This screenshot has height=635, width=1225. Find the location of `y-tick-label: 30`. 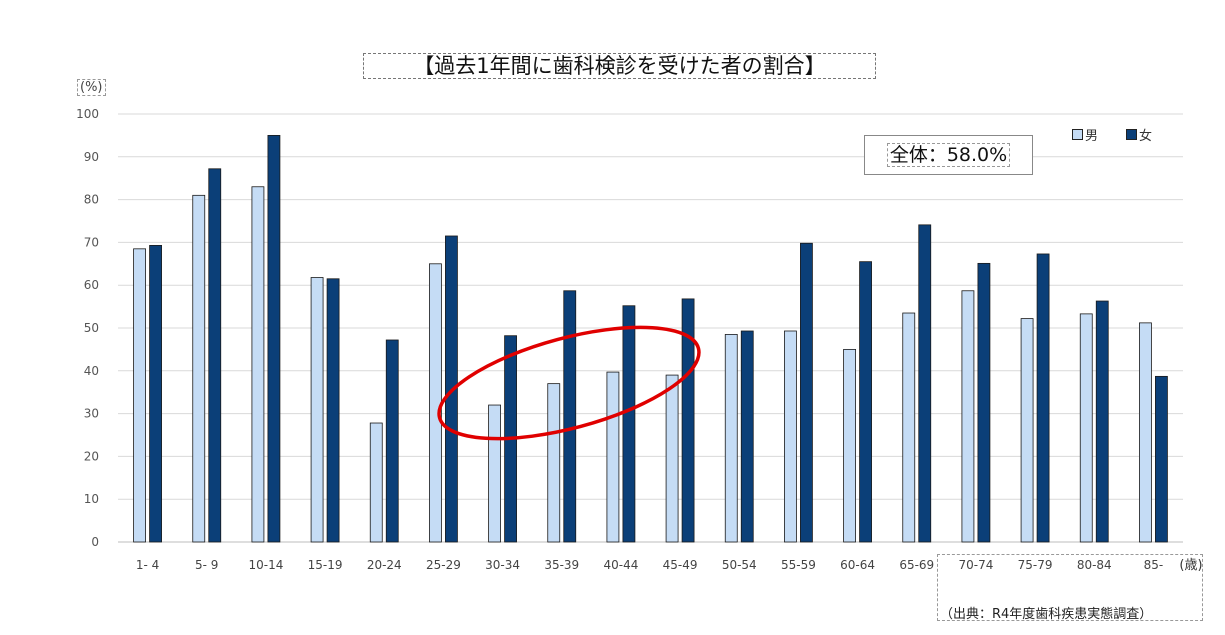

y-tick-label: 30 is located at coordinates (91, 414).